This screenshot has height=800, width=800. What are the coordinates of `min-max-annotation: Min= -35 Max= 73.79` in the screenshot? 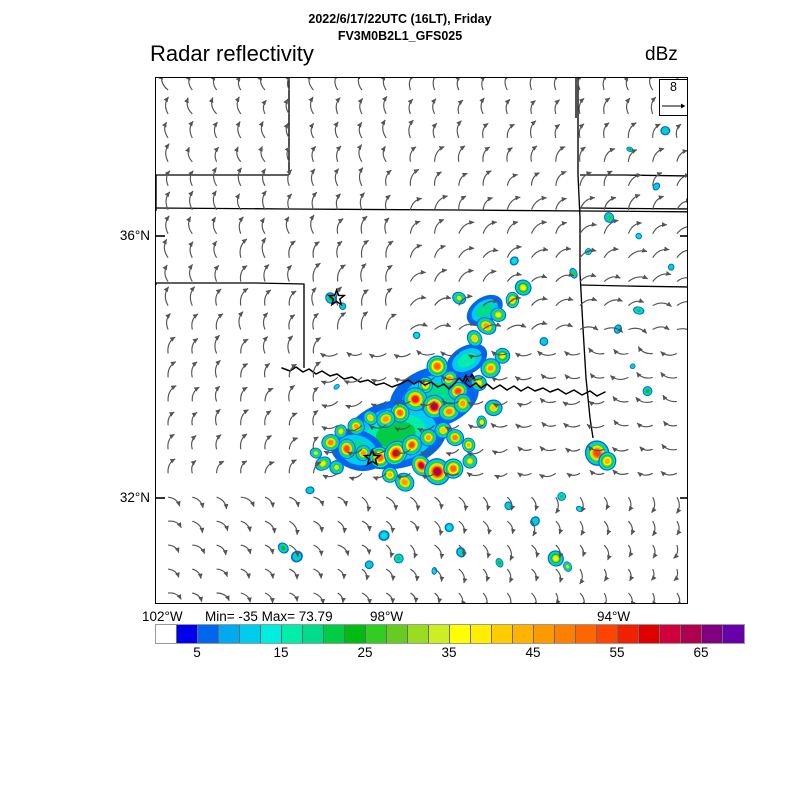 It's located at (269, 616).